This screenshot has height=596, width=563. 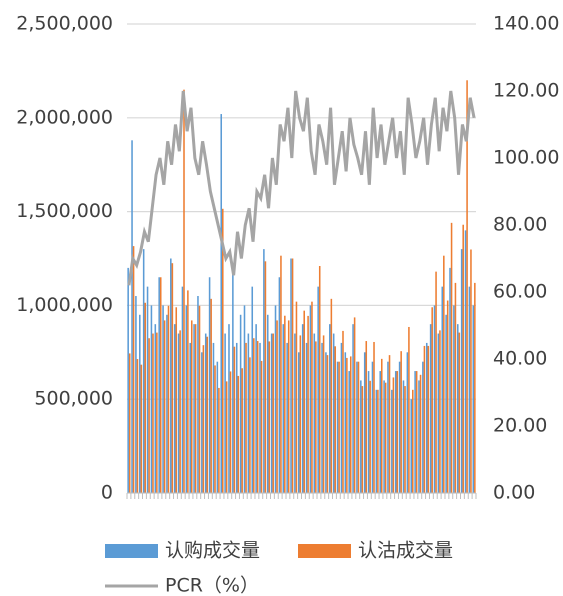 What do you see at coordinates (520, 292) in the screenshot?
I see `y2-tick-label: 60.00` at bounding box center [520, 292].